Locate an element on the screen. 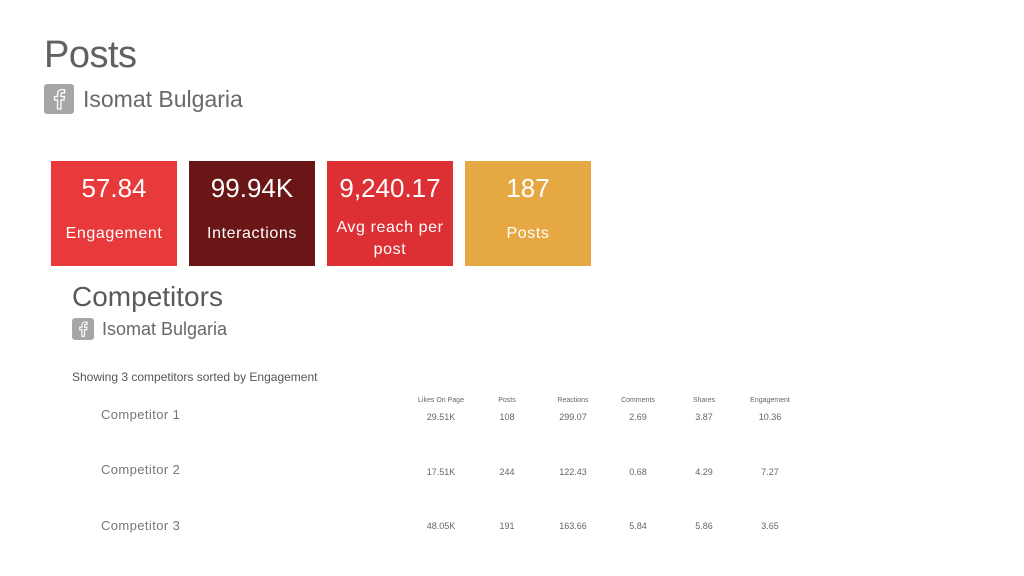 The image size is (1024, 576). page-name: Isomat Bulgaria is located at coordinates (163, 98).